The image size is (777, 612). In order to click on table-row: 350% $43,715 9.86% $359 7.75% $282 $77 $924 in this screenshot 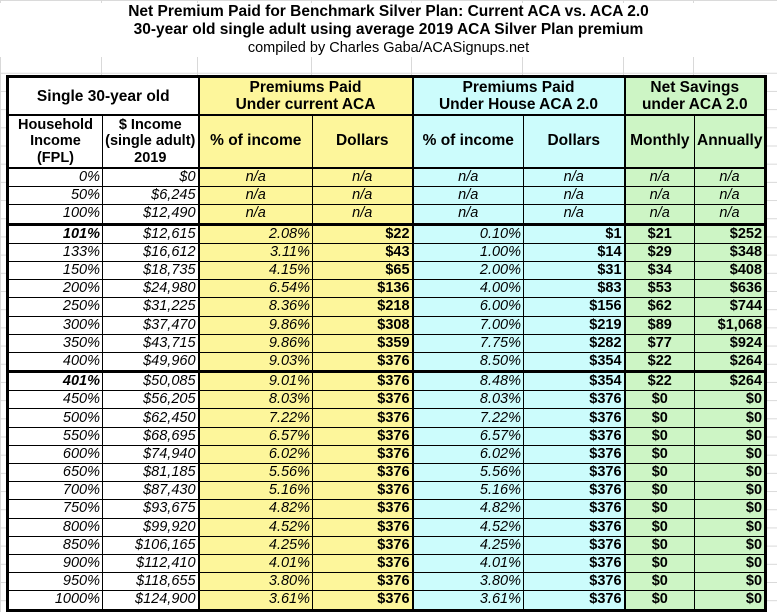, I will do `click(387, 343)`.